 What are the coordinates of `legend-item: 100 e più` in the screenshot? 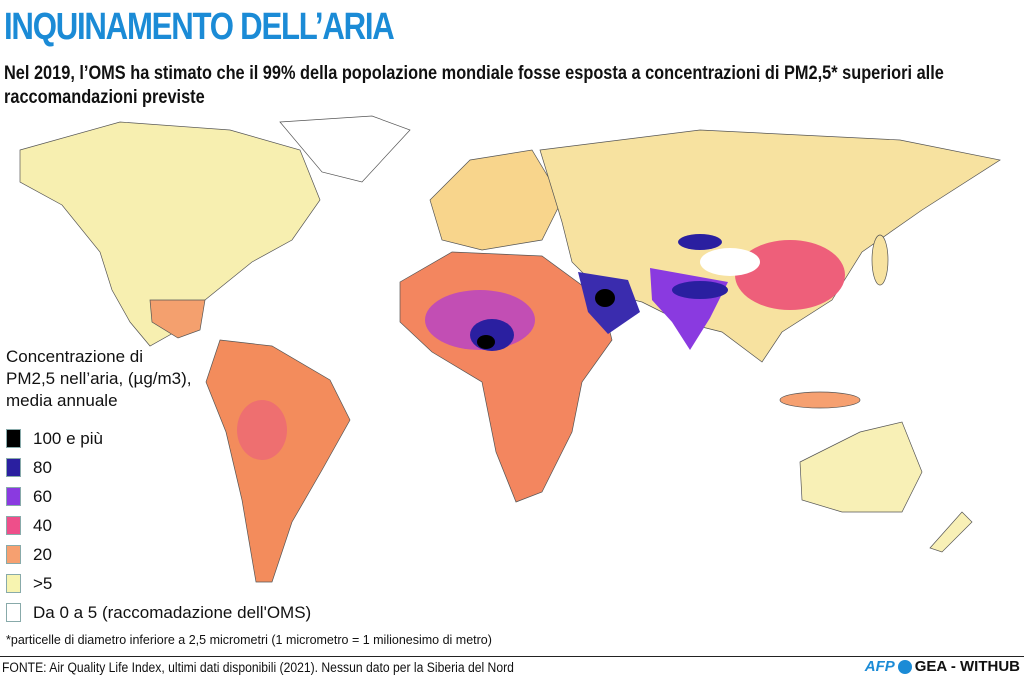 It's located at (158, 438).